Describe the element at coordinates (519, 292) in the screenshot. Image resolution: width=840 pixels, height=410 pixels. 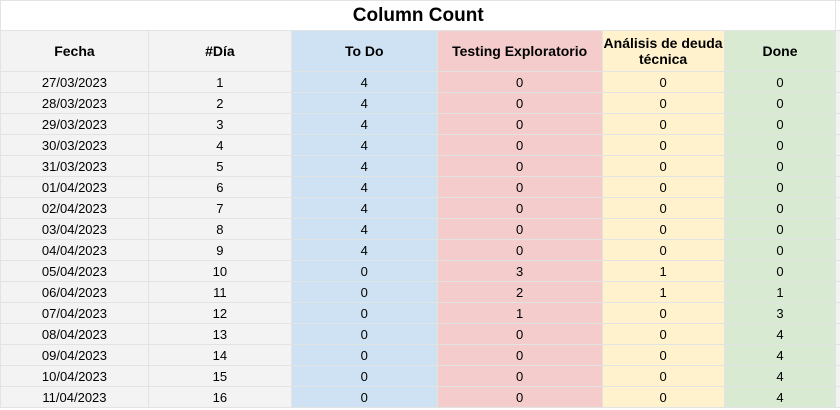
I see `cell-testing-exploratorio: 2` at that location.